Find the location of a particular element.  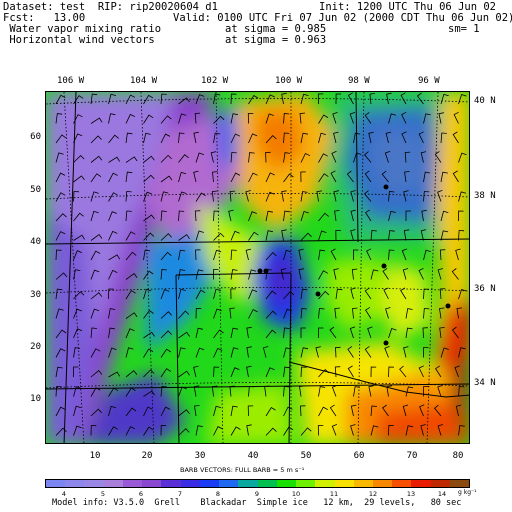

header-line1-right: Init: 1200 UTC Thu 06 Jun 02 is located at coordinates (408, 7).